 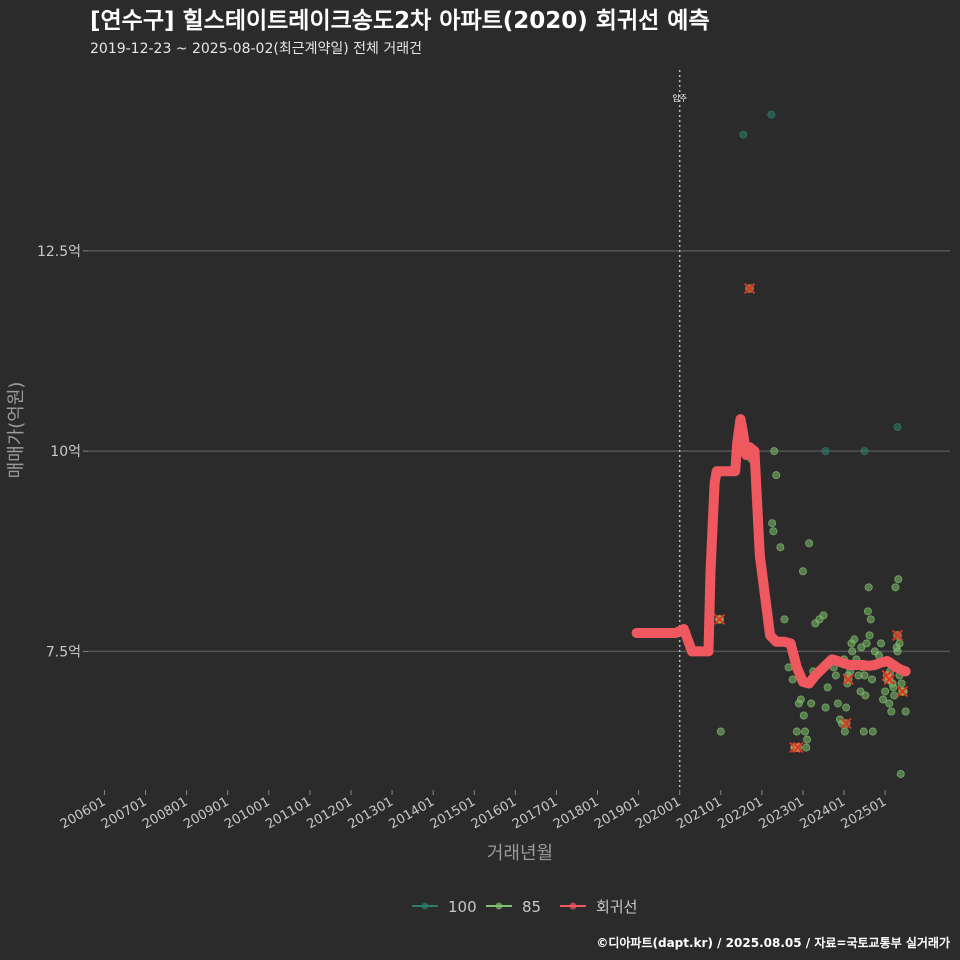 I want to click on regression-line, so click(x=771, y=551).